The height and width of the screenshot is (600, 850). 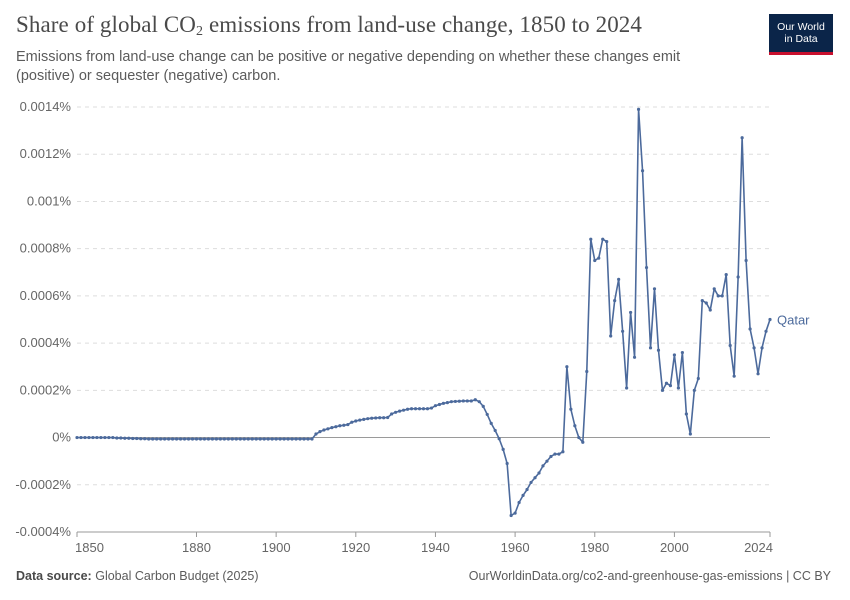 What do you see at coordinates (177, 576) in the screenshot?
I see `source-value: Global Carbon Budget (2025)` at bounding box center [177, 576].